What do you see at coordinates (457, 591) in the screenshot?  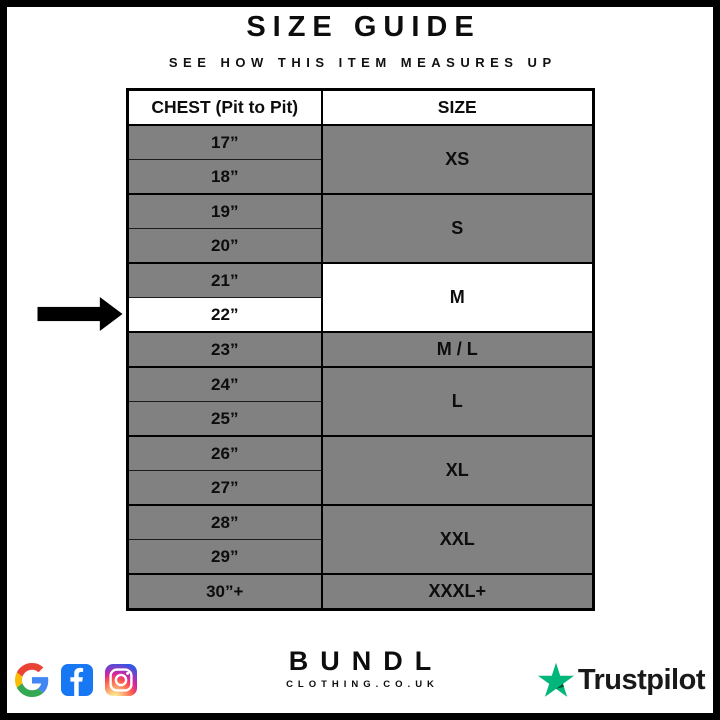 I see `size-cell: XXXL+` at bounding box center [457, 591].